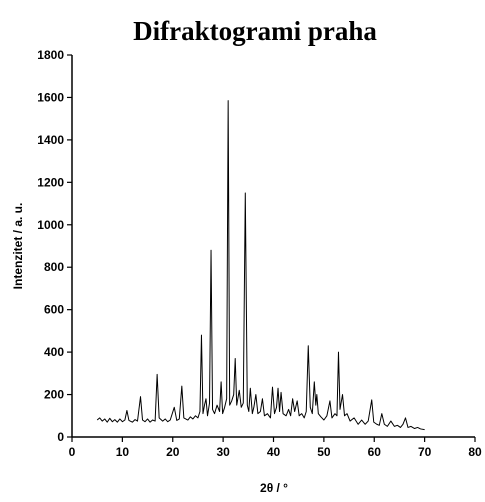  Describe the element at coordinates (18, 246) in the screenshot. I see `y-axis-label: Intenzitet / a. u.` at that location.